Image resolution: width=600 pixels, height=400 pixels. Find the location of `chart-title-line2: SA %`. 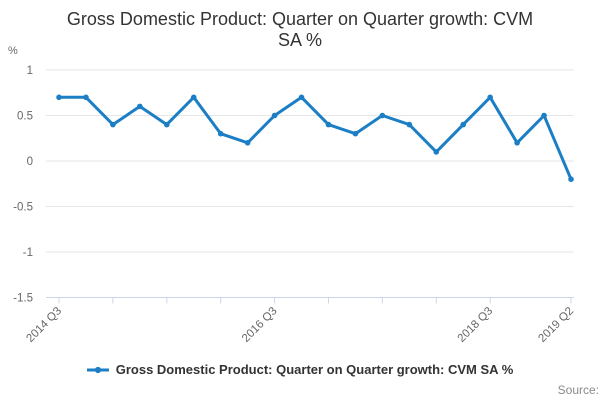

chart-title-line2: SA % is located at coordinates (300, 40).